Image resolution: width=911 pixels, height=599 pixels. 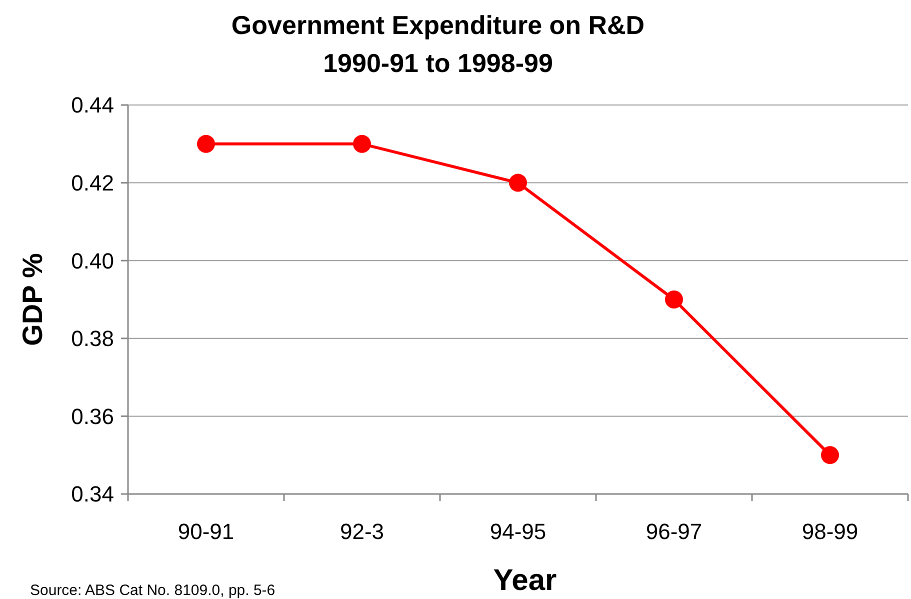 I want to click on chart-title: Government Expenditure on R&D 1990-91 to 1998-99, so click(x=438, y=44).